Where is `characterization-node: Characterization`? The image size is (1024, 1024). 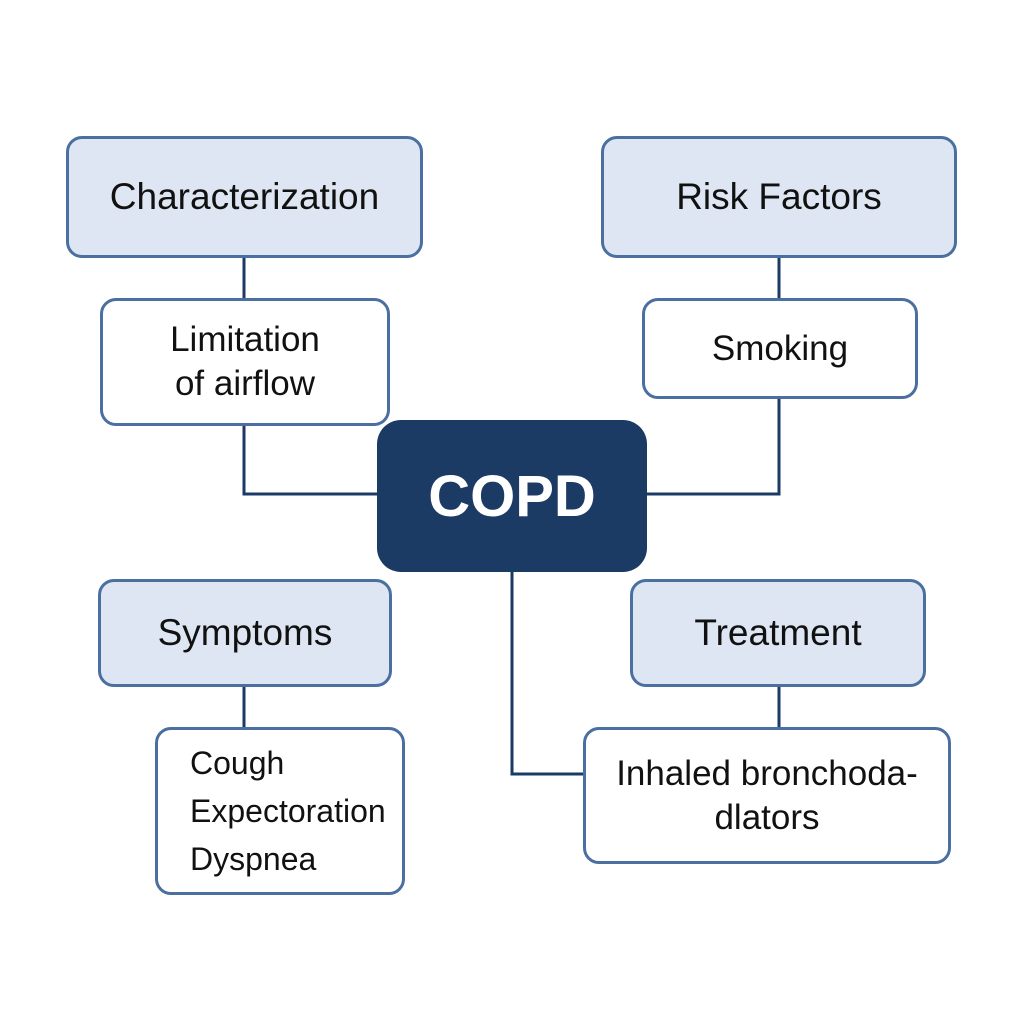 characterization-node: Characterization is located at coordinates (244, 197).